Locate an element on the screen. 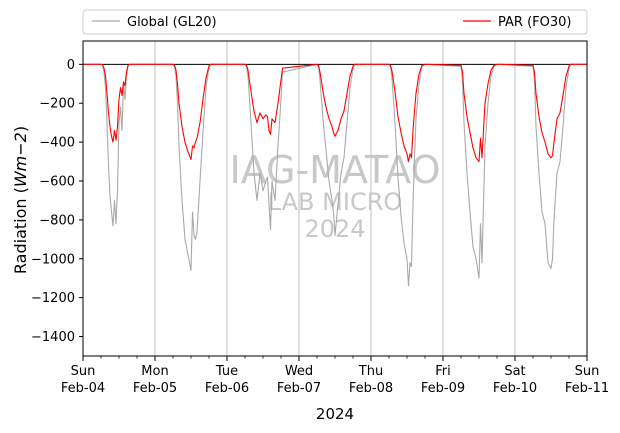 This screenshot has width=620, height=433. x-tick-label-date: Feb-08 is located at coordinates (371, 388).